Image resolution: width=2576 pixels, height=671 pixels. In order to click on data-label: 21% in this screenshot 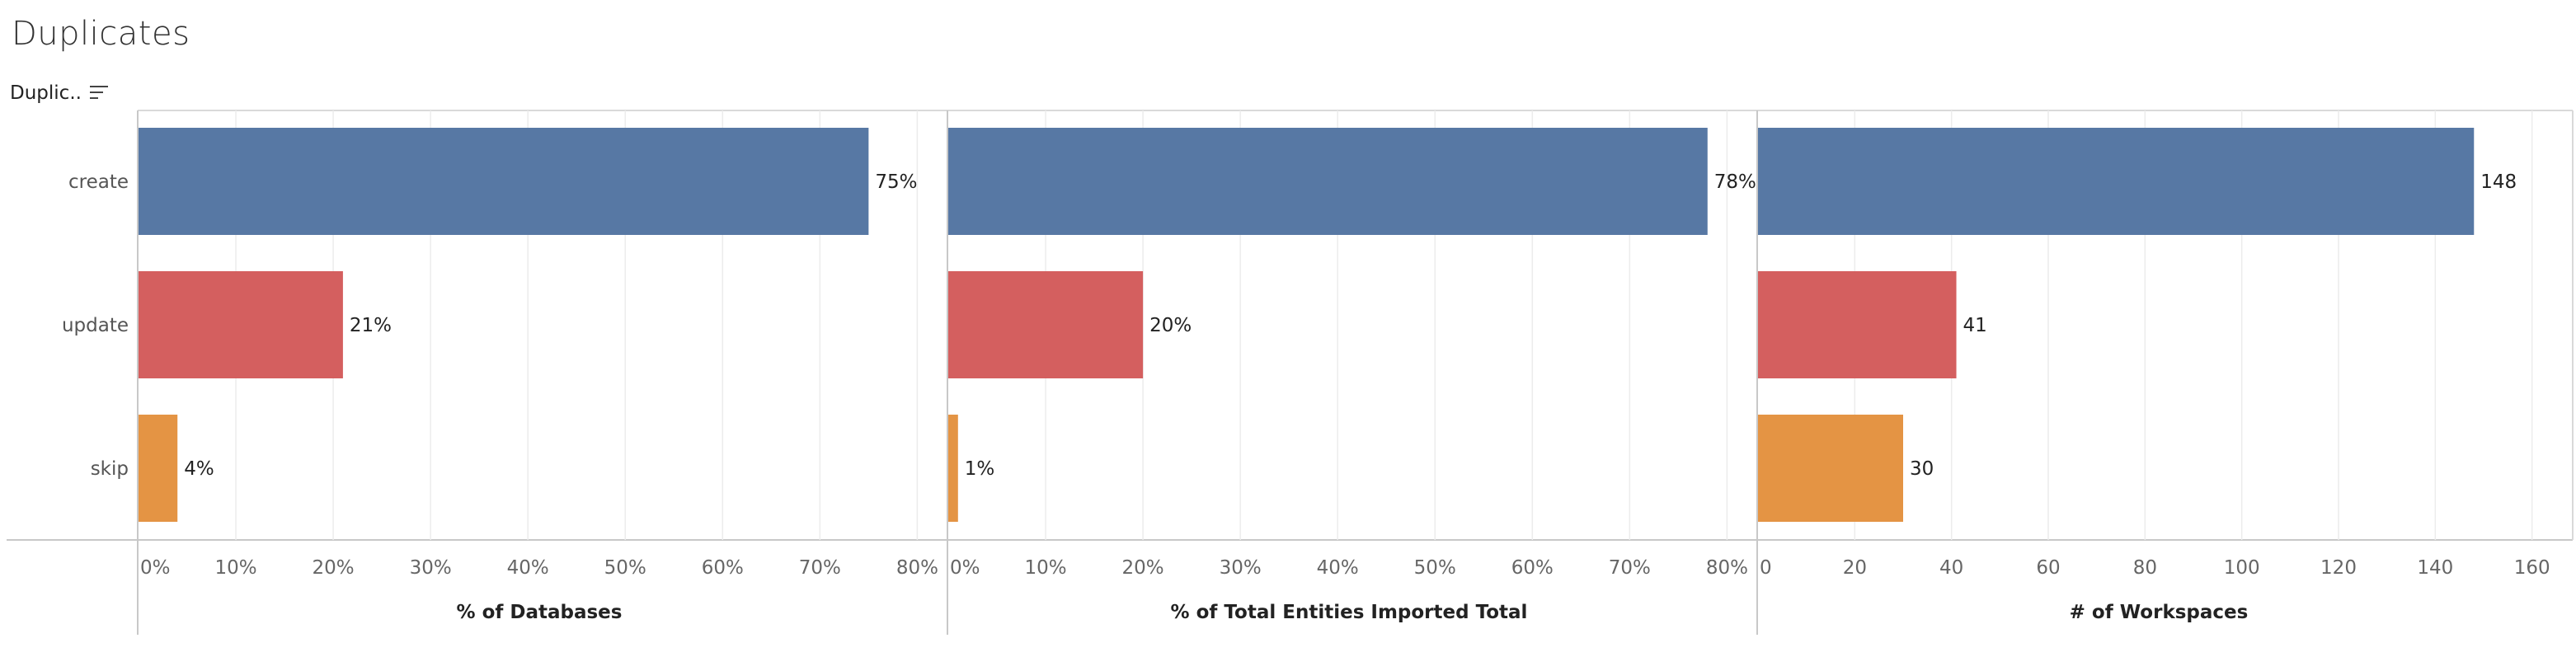, I will do `click(371, 325)`.